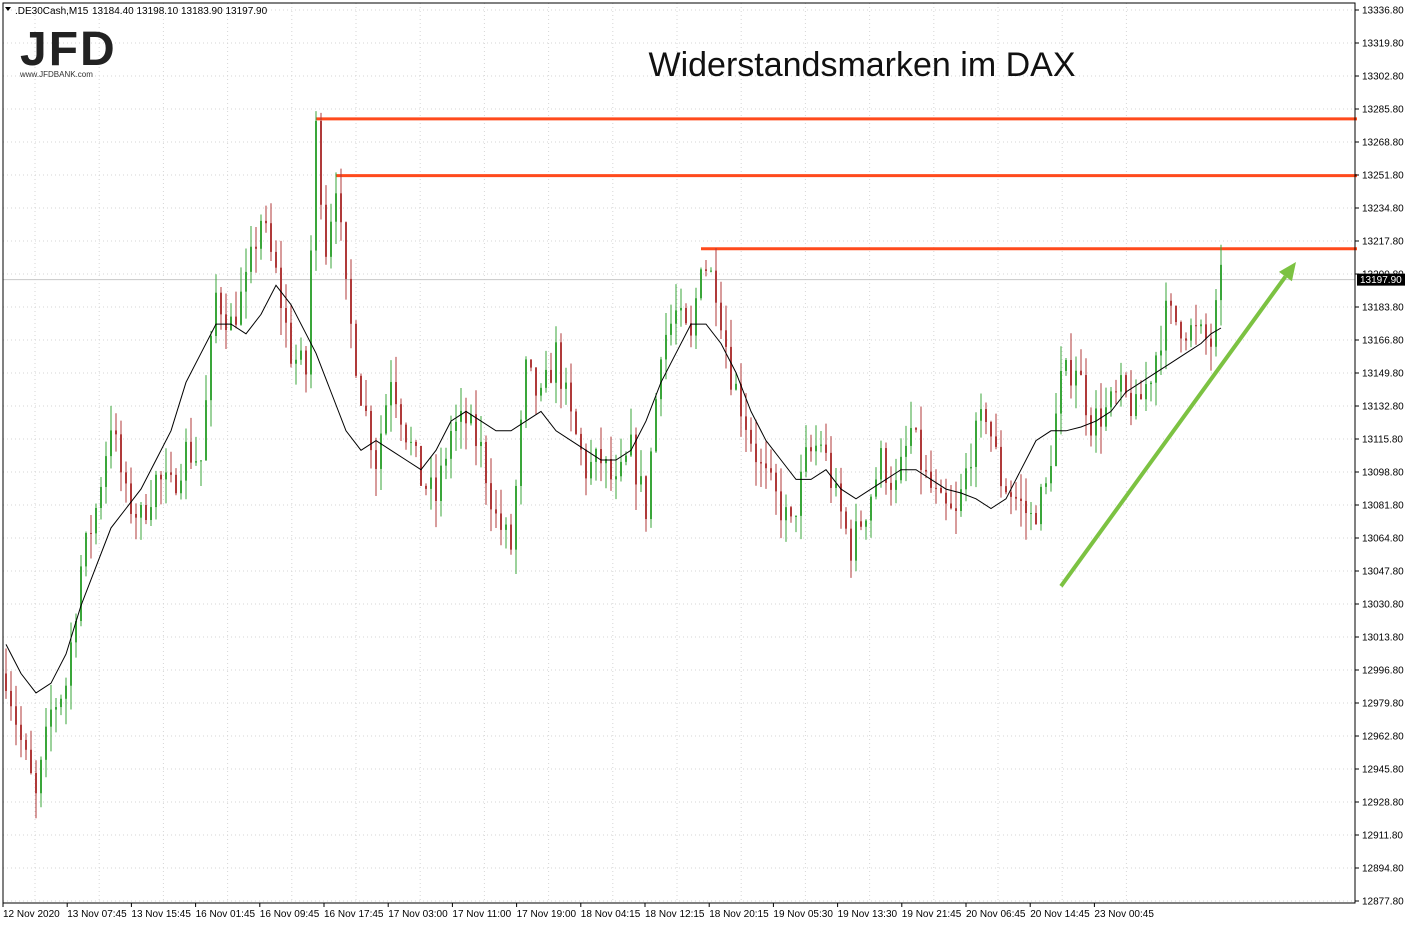 This screenshot has height=930, width=1408. Describe the element at coordinates (354, 914) in the screenshot. I see `x-tick-label: 16 Nov 17:45` at that location.